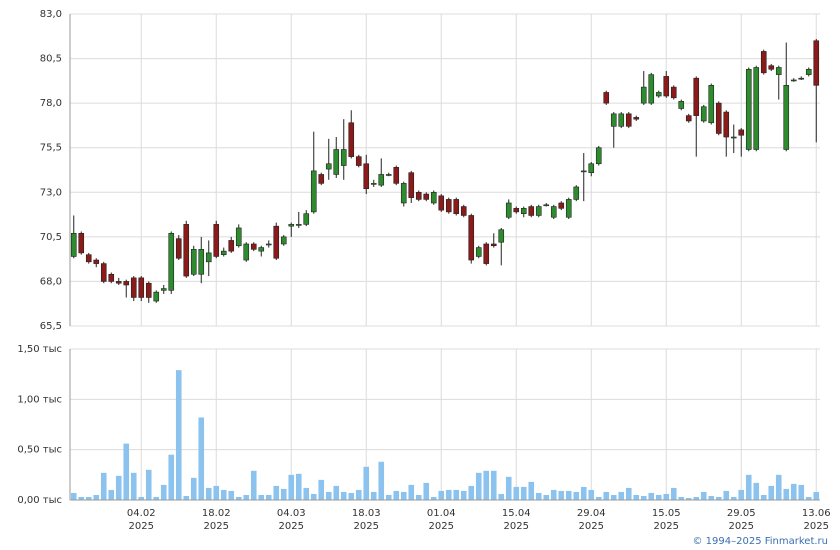 The image size is (840, 550). What do you see at coordinates (51, 103) in the screenshot?
I see `y-tick-label: 78,0` at bounding box center [51, 103].